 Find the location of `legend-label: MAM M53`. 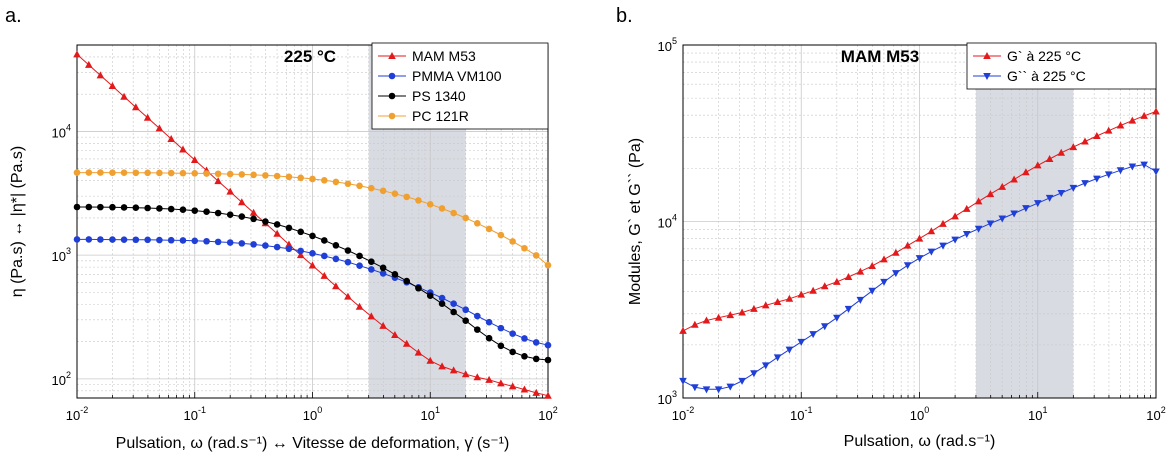

legend-label: MAM M53 is located at coordinates (444, 56).